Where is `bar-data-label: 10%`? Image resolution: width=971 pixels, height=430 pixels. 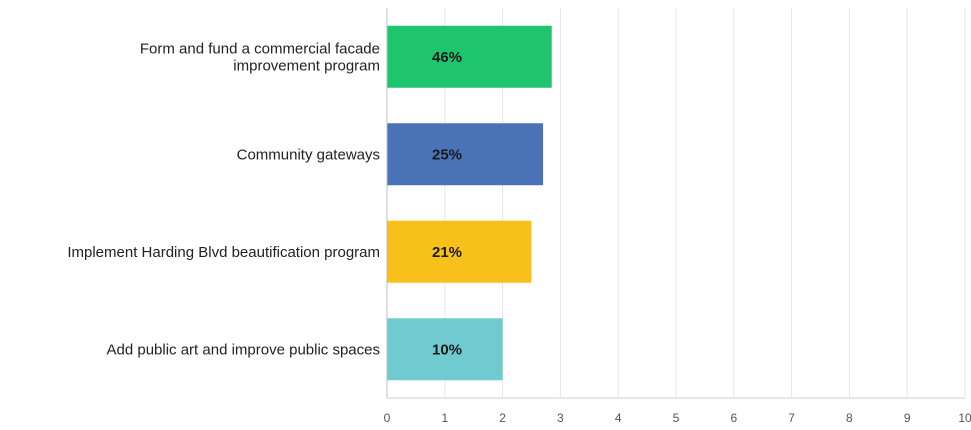 bar-data-label: 10% is located at coordinates (447, 349).